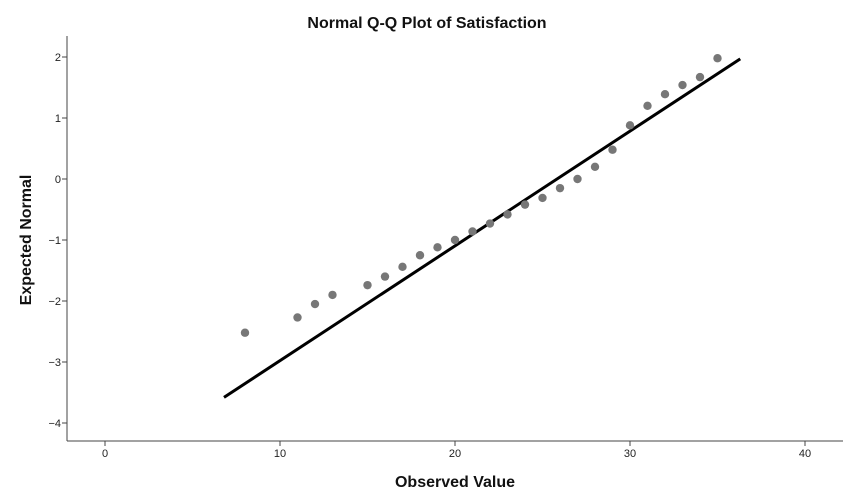 The height and width of the screenshot is (504, 854). What do you see at coordinates (105, 454) in the screenshot?
I see `x-tick-label: 0` at bounding box center [105, 454].